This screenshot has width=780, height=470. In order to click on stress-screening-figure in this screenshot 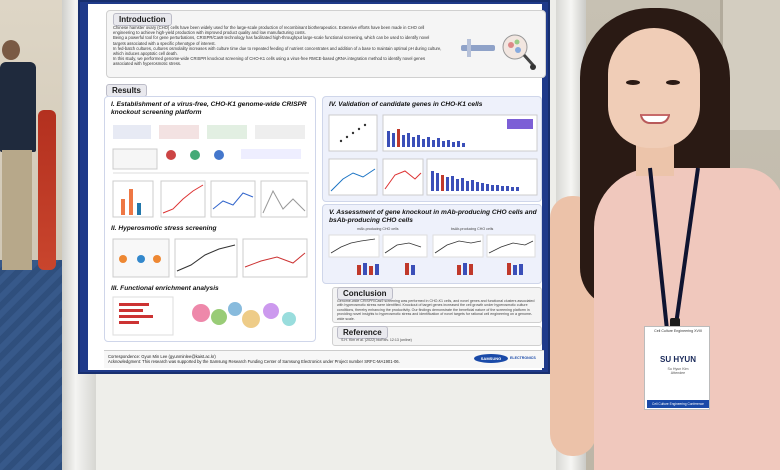, I will do `click(210, 258)`.